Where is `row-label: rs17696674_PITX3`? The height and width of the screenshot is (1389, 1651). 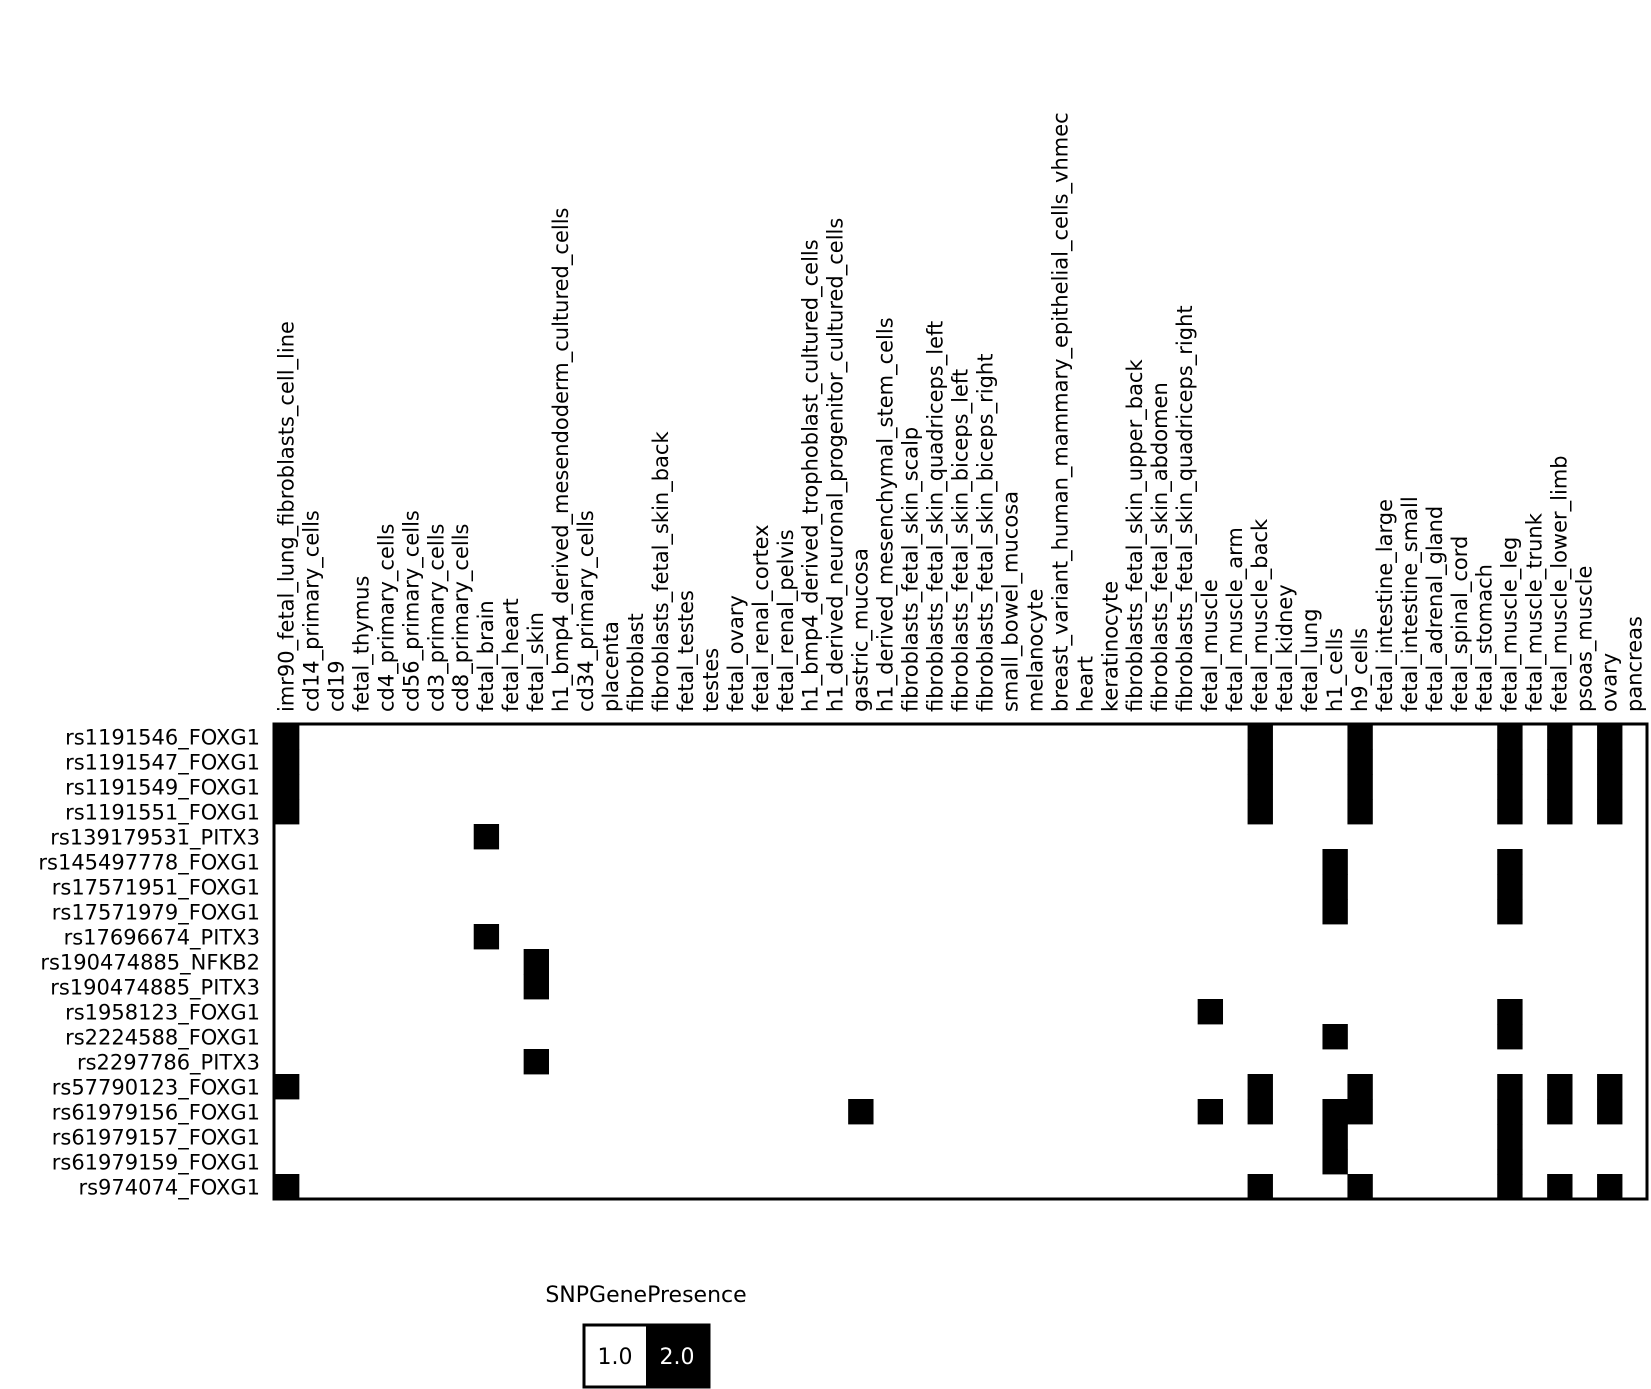
row-label: rs17696674_PITX3 is located at coordinates (162, 938).